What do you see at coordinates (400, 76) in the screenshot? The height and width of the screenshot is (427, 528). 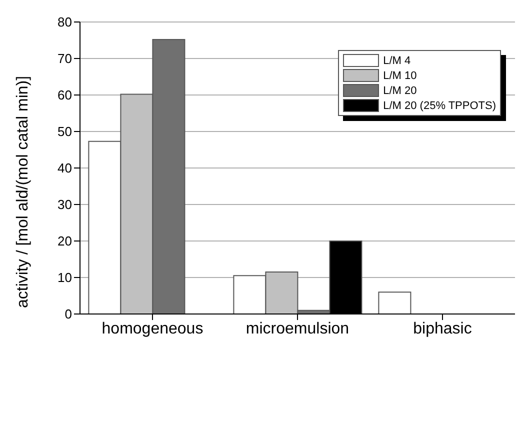 I see `legend-label: L/M 10` at bounding box center [400, 76].